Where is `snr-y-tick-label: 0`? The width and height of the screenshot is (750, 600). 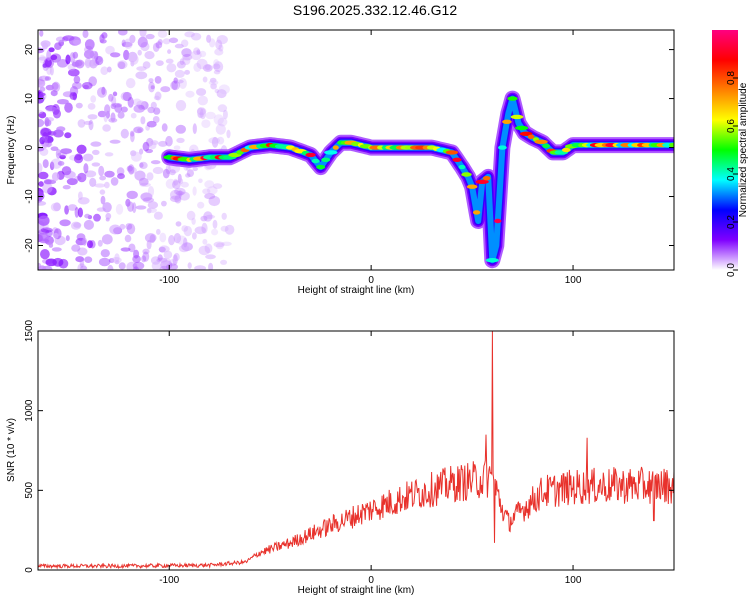 snr-y-tick-label: 0 is located at coordinates (29, 570).